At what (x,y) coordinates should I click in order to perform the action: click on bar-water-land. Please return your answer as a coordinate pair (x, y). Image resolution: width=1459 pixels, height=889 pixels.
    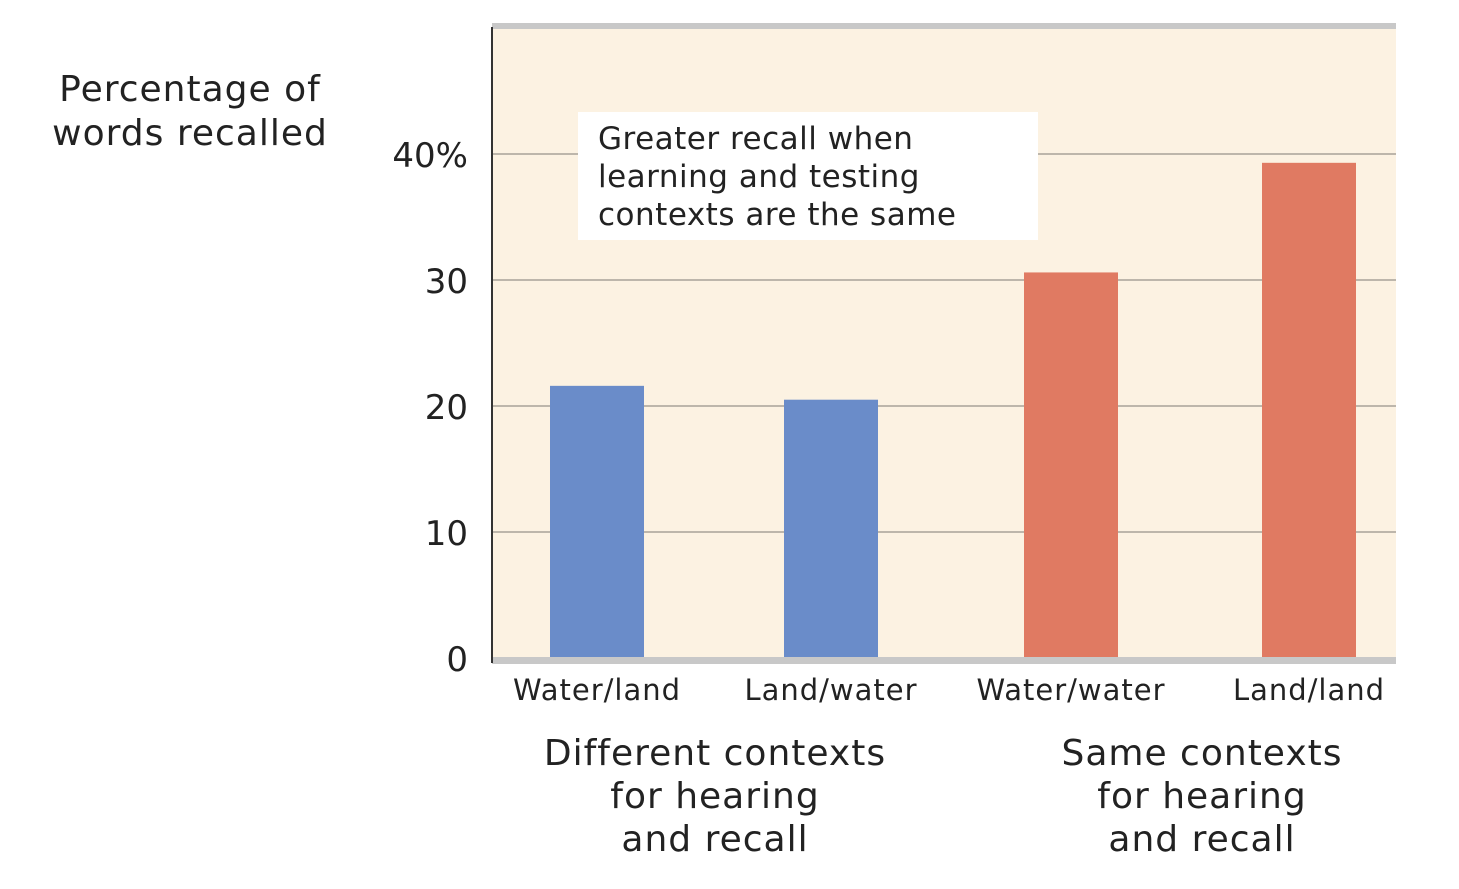
    Looking at the image, I should click on (597, 521).